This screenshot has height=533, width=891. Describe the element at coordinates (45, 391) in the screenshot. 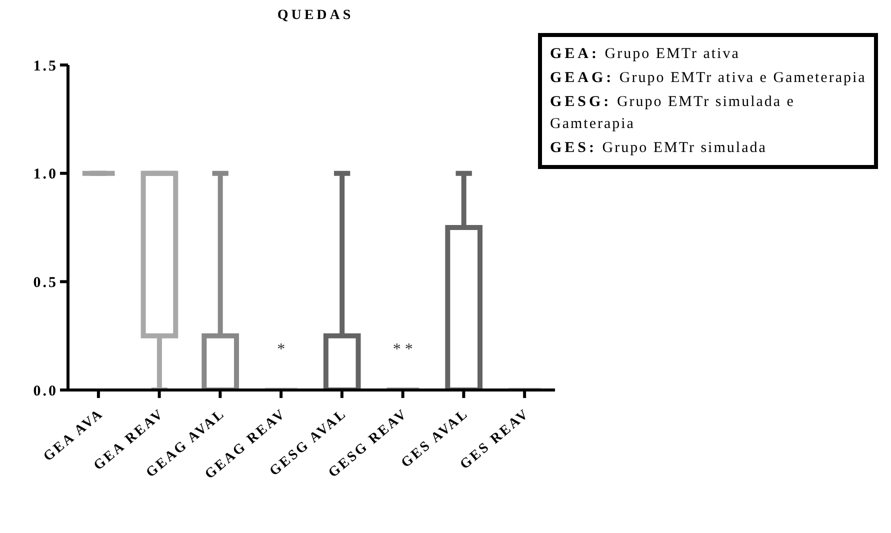

I see `y-tick-label: 0.0` at that location.